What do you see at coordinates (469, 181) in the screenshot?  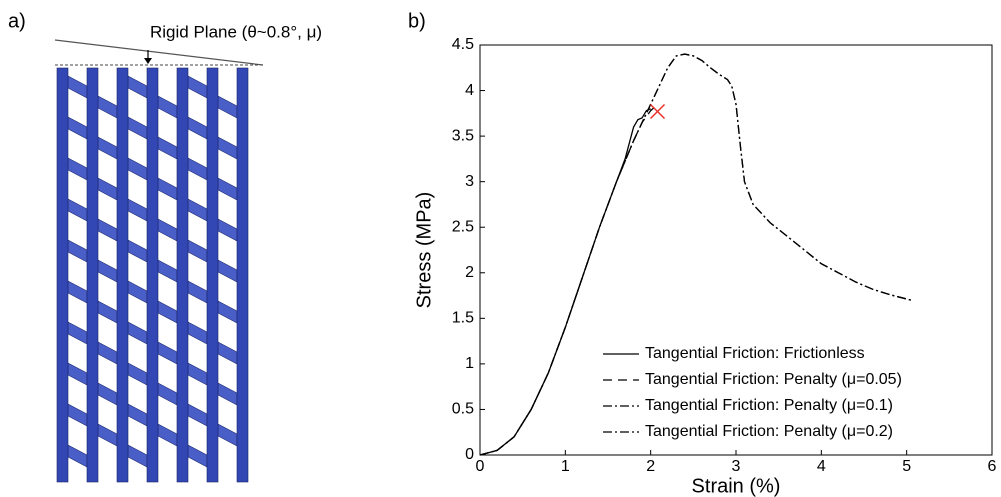 I see `y-tick-label: 3` at bounding box center [469, 181].